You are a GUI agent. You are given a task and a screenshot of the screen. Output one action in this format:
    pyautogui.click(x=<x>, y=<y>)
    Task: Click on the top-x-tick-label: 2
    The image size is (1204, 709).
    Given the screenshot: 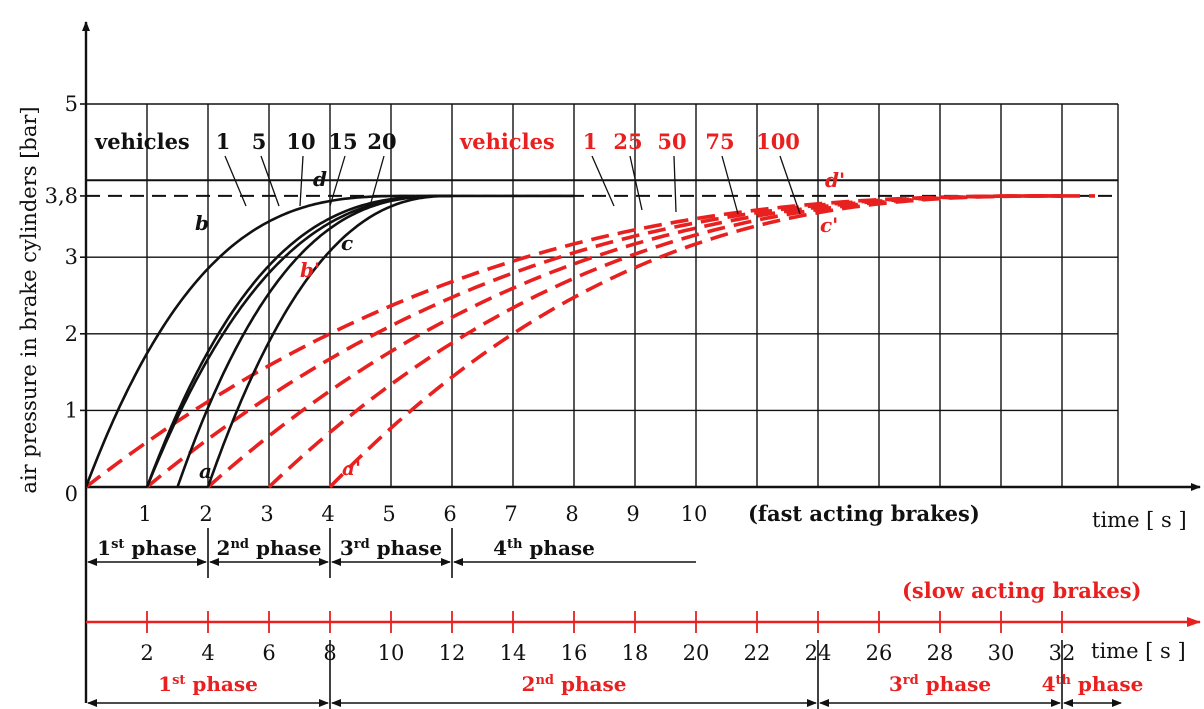 What is the action you would take?
    pyautogui.click(x=205, y=514)
    